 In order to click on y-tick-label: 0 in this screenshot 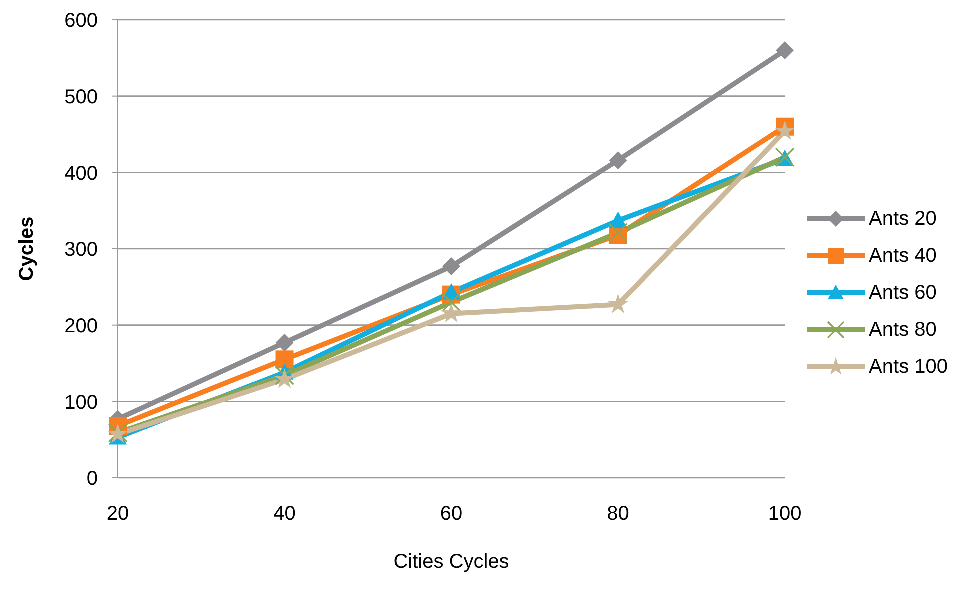, I will do `click(92, 479)`.